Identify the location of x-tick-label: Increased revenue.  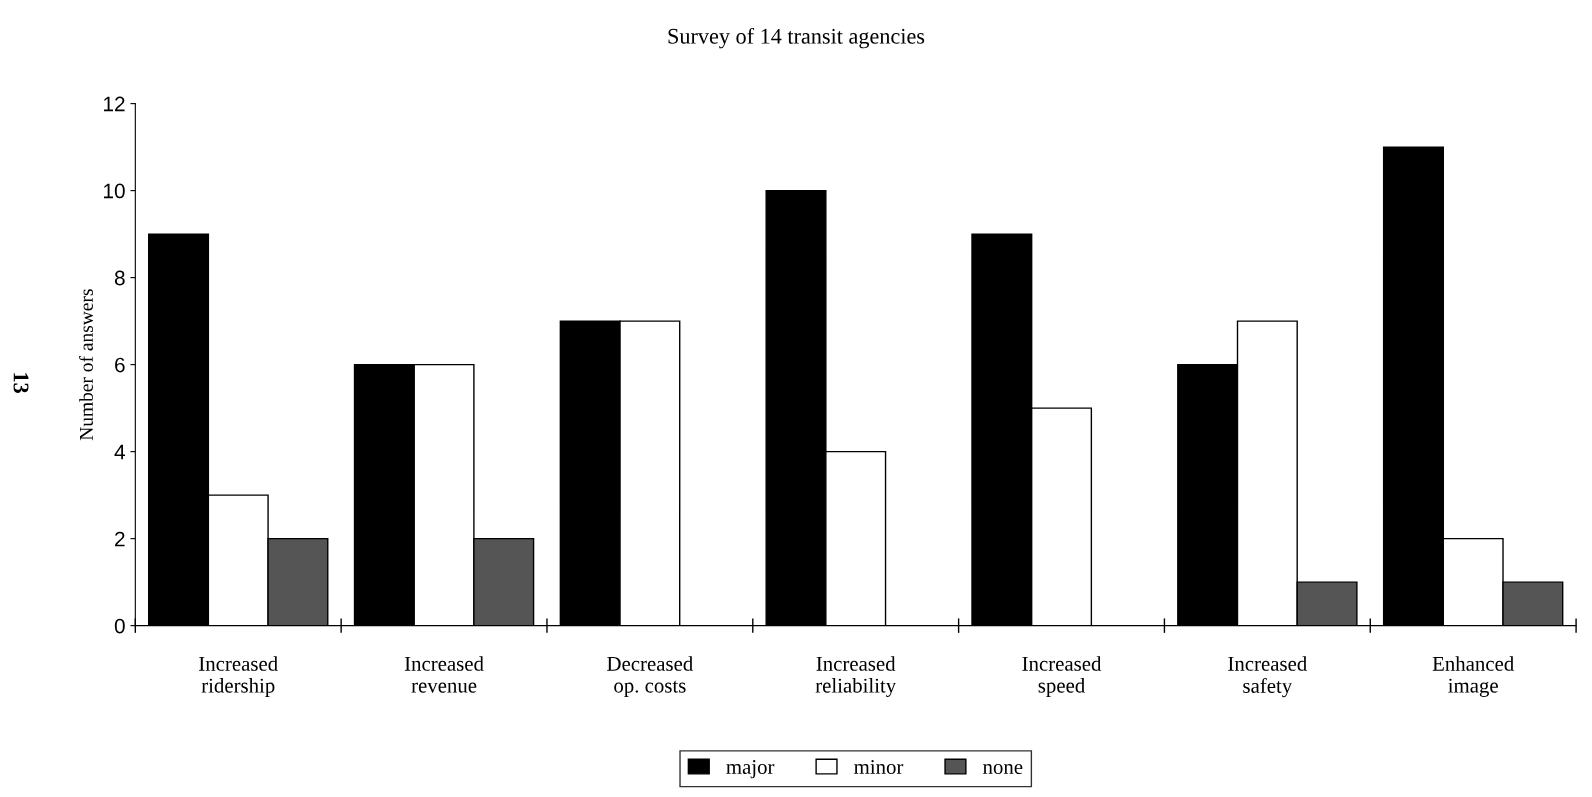
(444, 674).